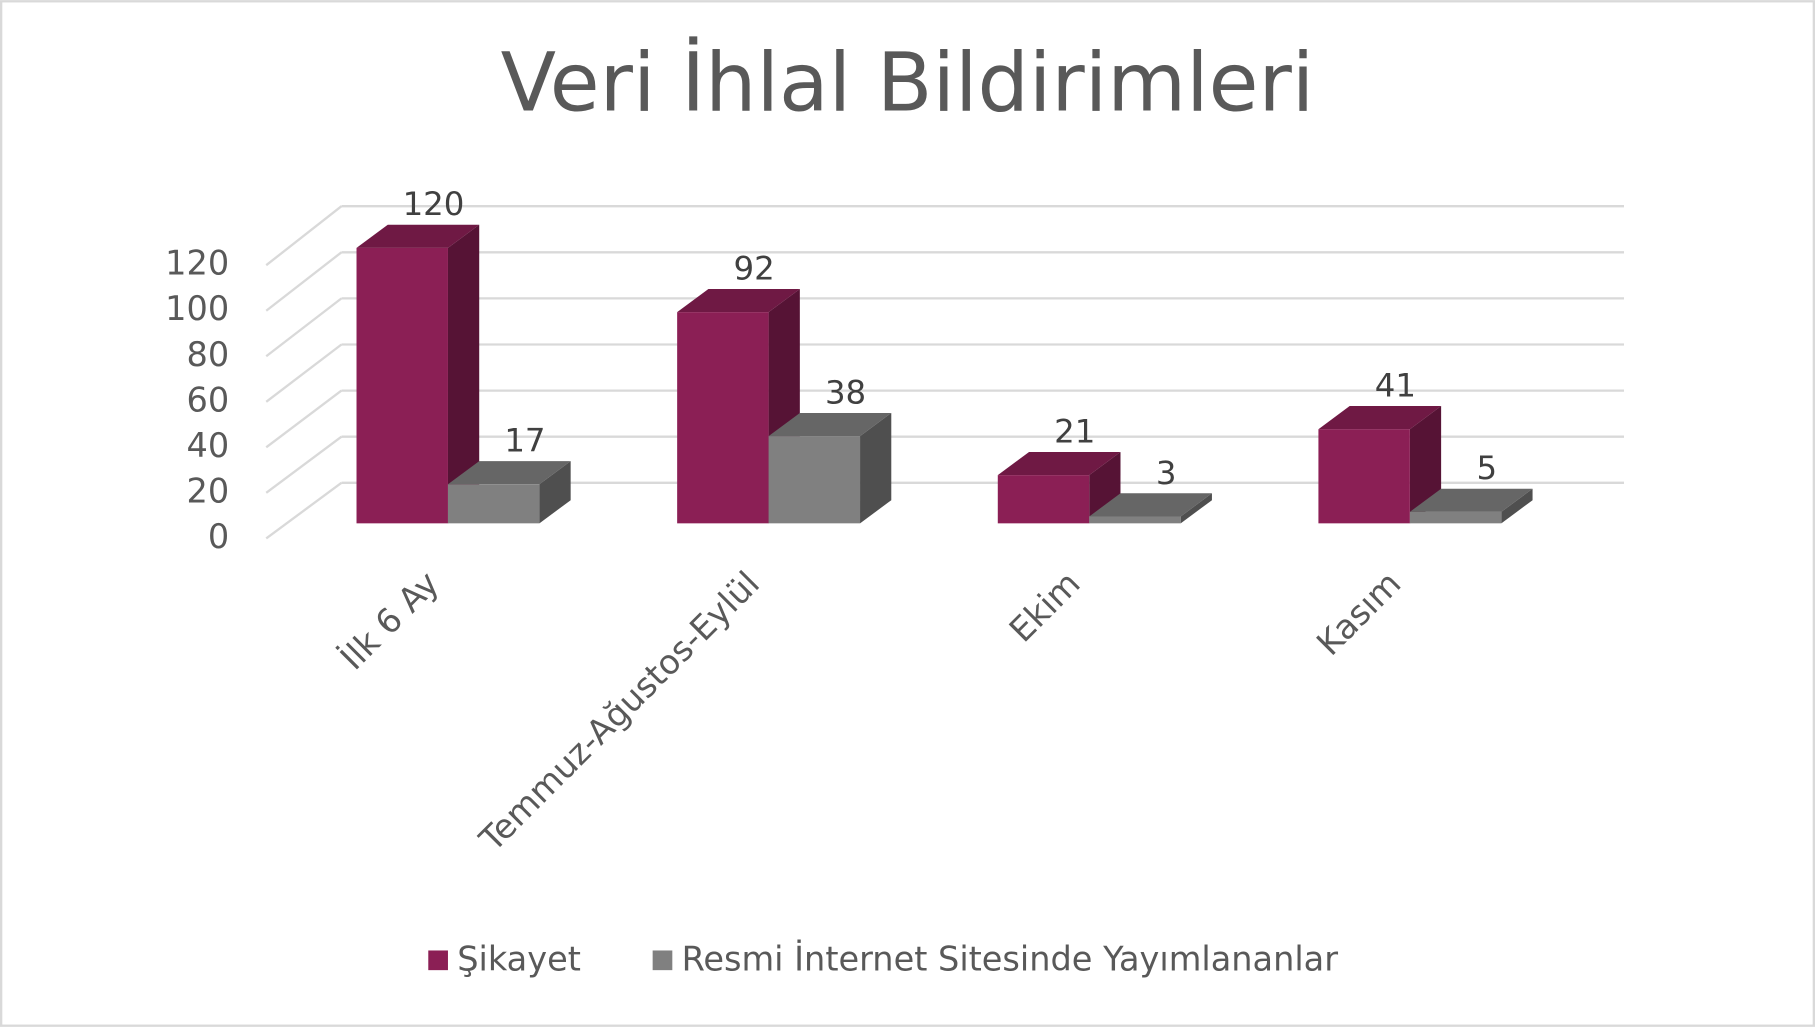 The height and width of the screenshot is (1027, 1815). I want to click on data-label: 41, so click(1395, 386).